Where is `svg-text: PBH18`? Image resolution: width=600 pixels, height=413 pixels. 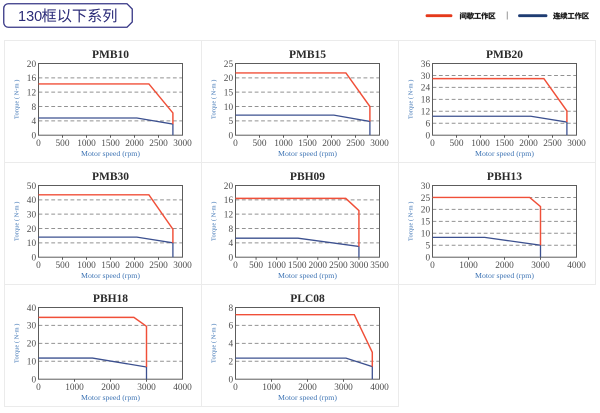 svg-text: PBH18 is located at coordinates (110, 299).